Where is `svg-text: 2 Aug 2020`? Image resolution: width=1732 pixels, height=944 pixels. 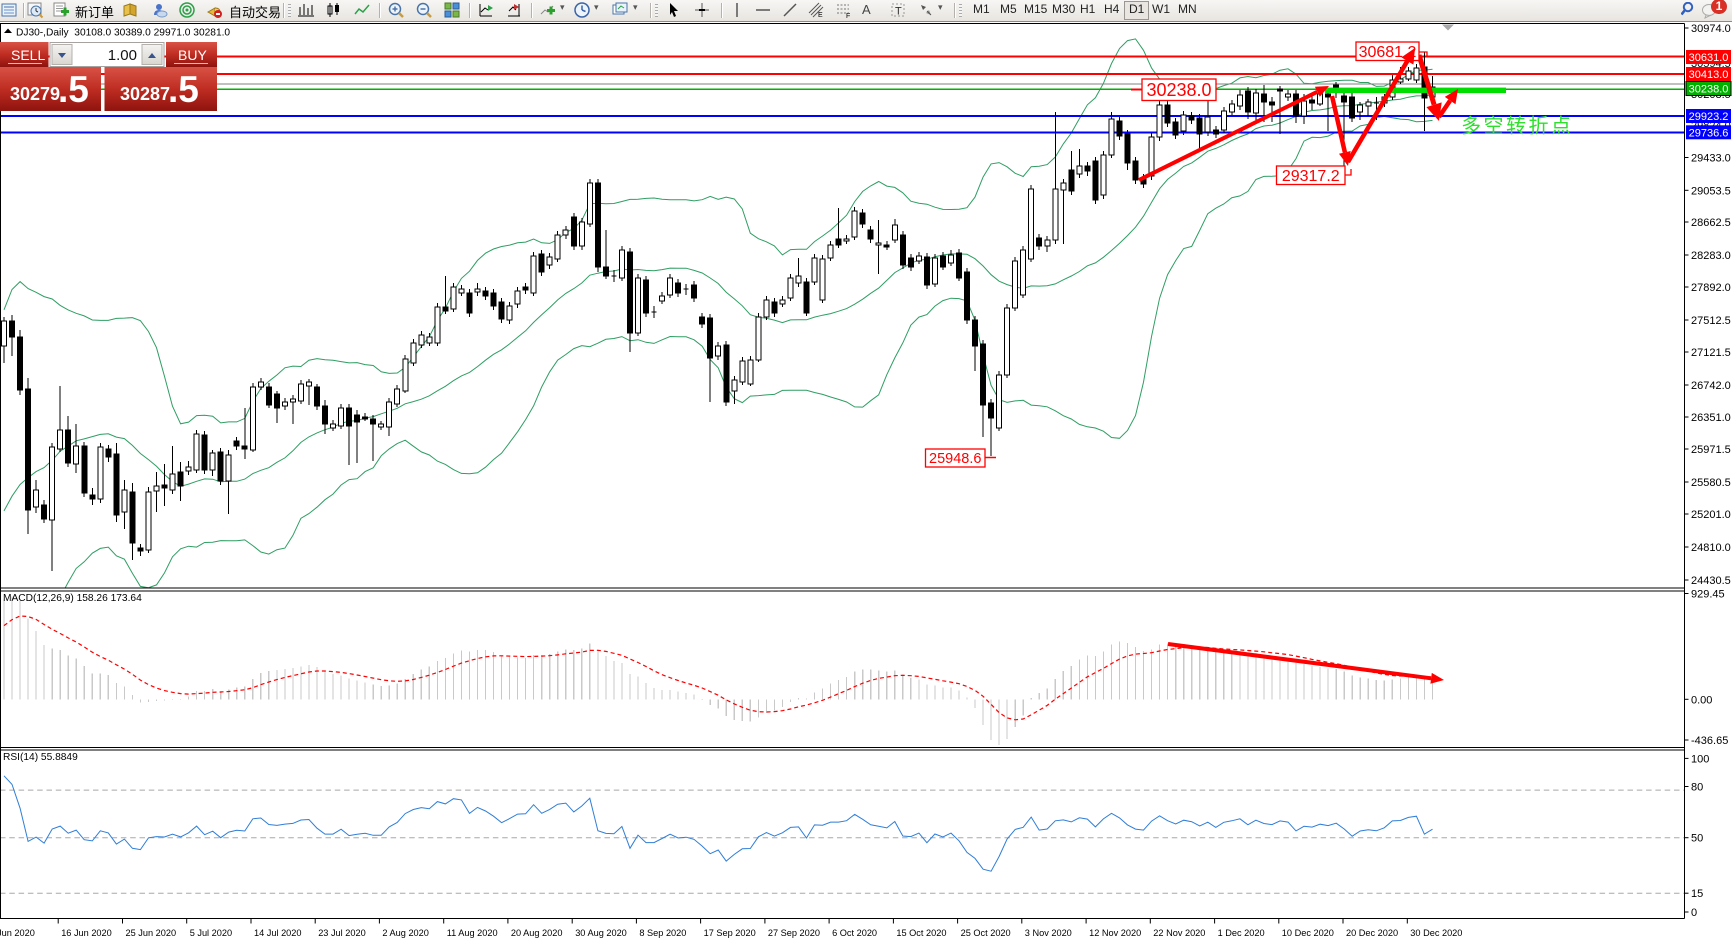
svg-text: 2 Aug 2020 is located at coordinates (405, 933).